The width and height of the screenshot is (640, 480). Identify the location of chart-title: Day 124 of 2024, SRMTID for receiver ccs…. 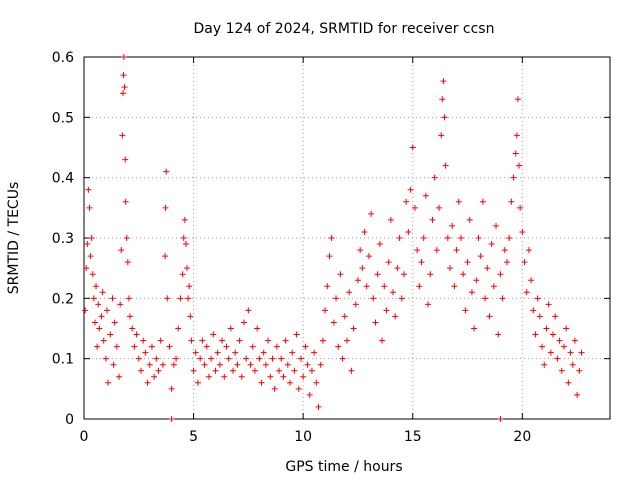
(344, 29).